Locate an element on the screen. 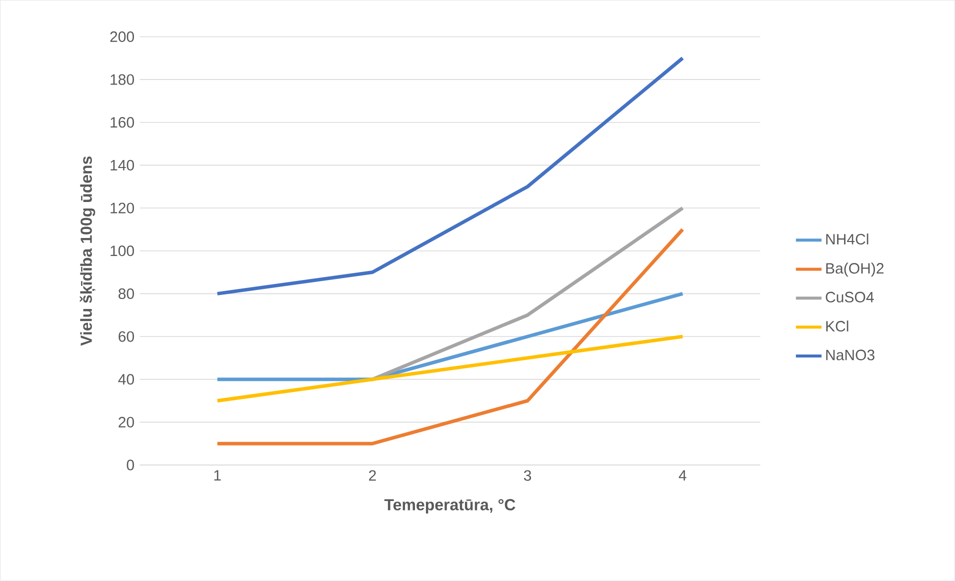 The height and width of the screenshot is (581, 955). legend-label: CuSO4 is located at coordinates (850, 297).